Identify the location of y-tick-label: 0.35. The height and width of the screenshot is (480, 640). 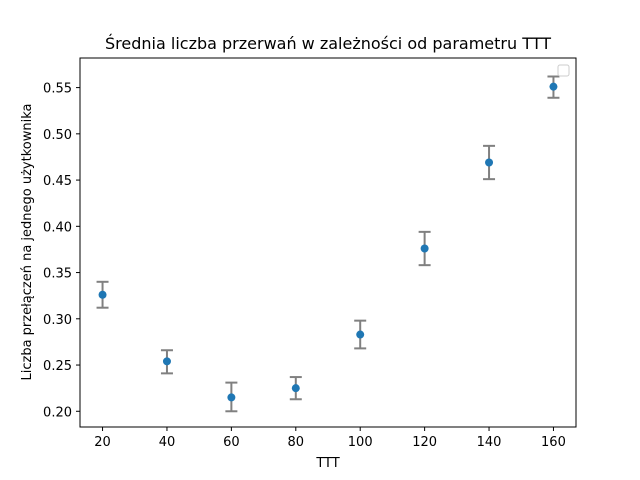
(57, 274).